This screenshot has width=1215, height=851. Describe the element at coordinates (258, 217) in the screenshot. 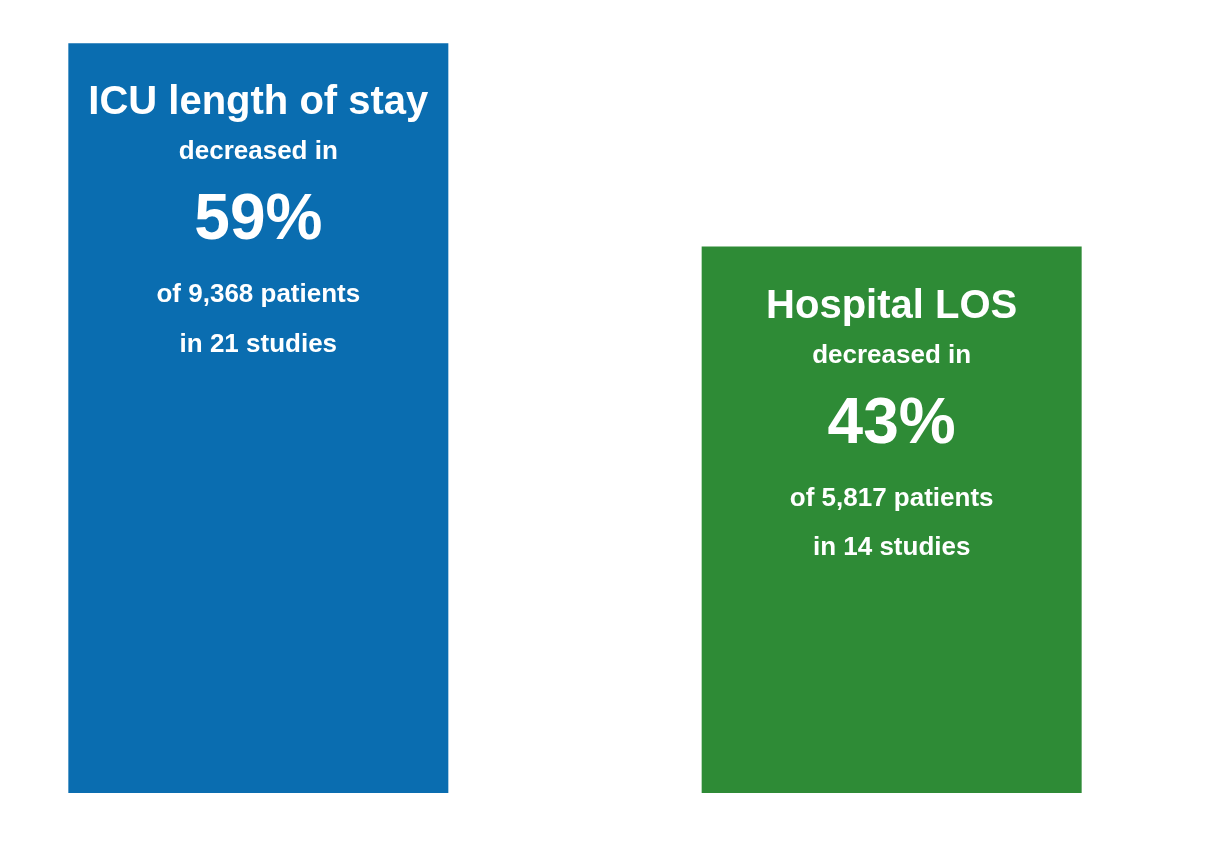

I see `data-label: 59%` at that location.